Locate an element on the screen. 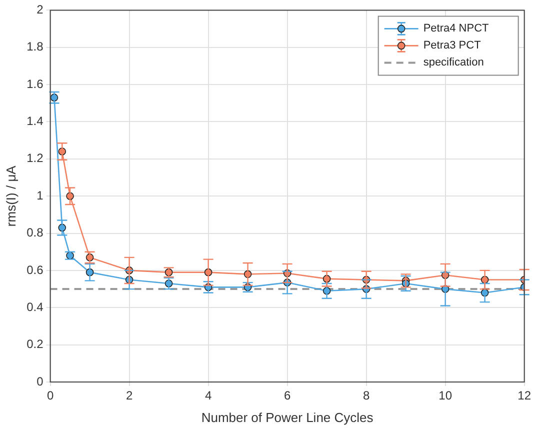 This screenshot has width=534, height=430. y-axis-title: rms(I) / μA is located at coordinates (10, 196).